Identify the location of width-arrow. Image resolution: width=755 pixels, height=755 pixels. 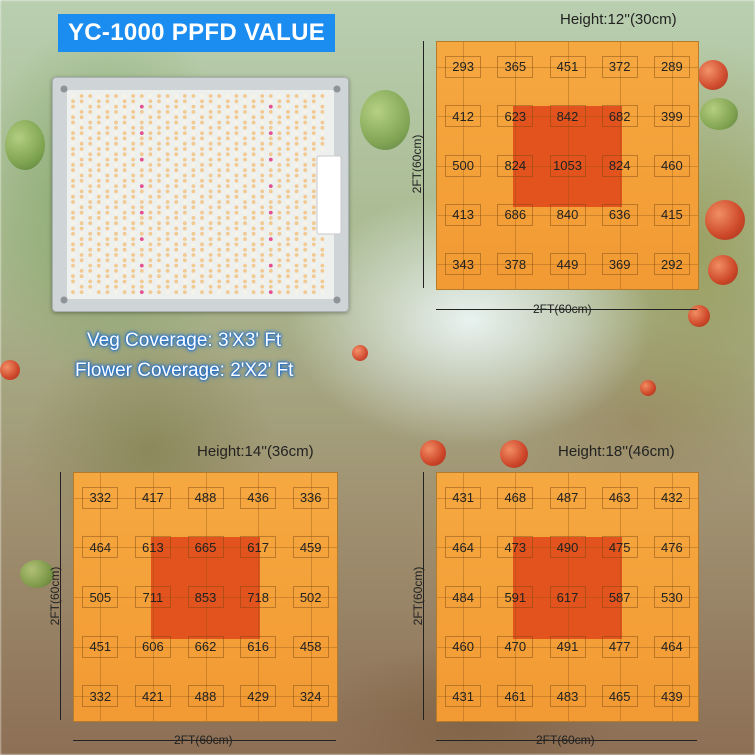
(204, 740).